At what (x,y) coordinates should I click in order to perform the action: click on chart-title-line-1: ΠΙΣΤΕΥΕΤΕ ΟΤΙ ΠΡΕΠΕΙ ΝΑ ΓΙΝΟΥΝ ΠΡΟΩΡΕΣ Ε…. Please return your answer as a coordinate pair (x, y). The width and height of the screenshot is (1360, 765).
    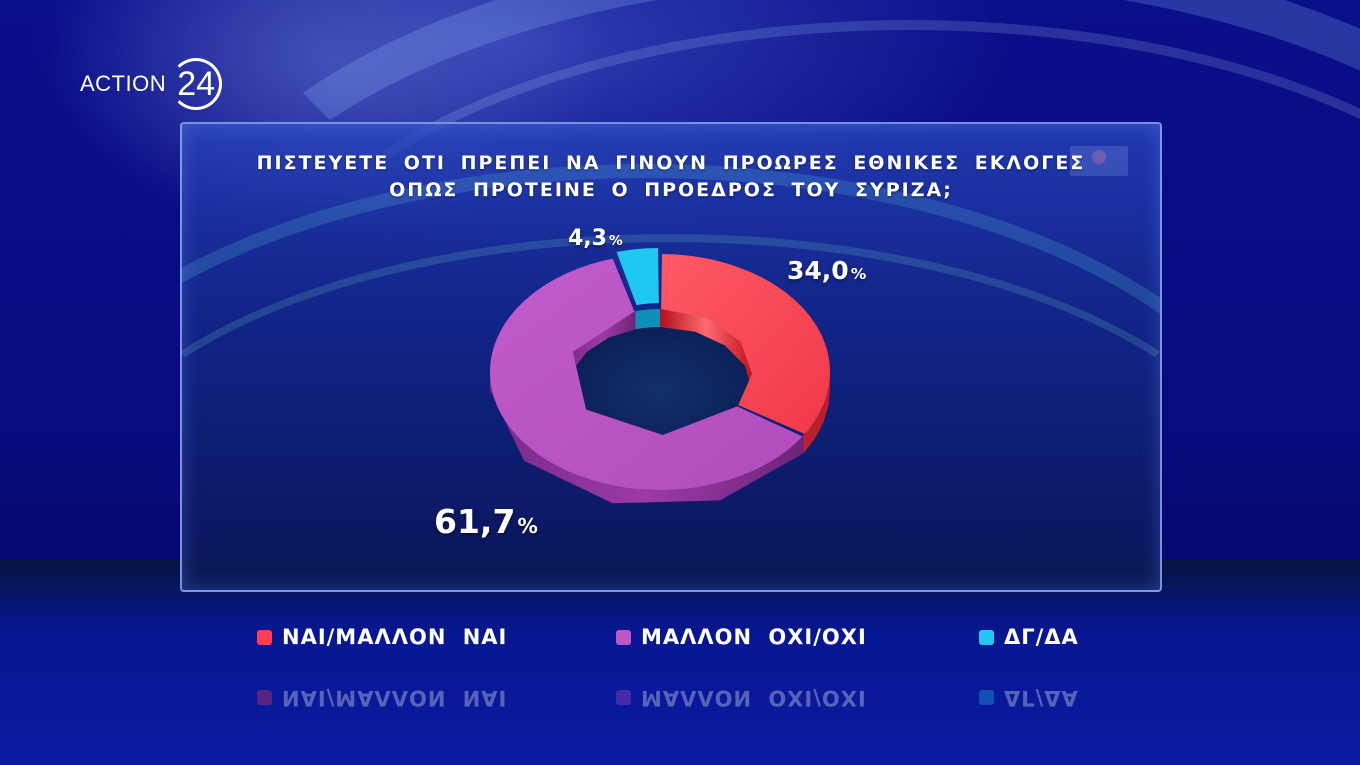
    Looking at the image, I should click on (671, 163).